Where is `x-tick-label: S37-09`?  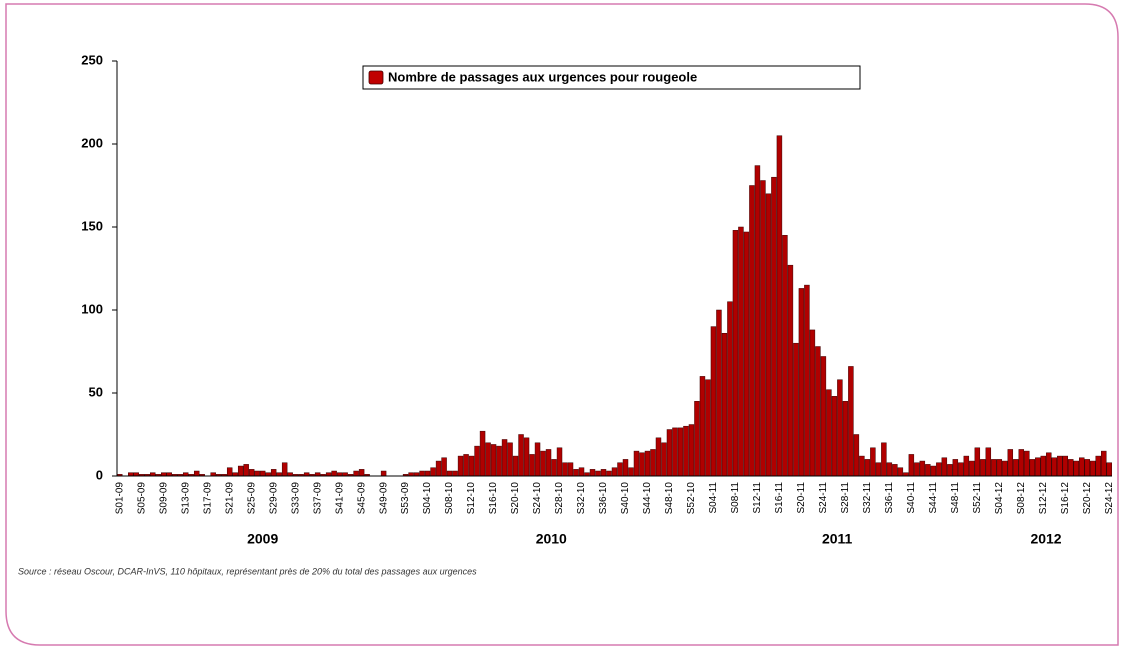
x-tick-label: S37-09 is located at coordinates (317, 498).